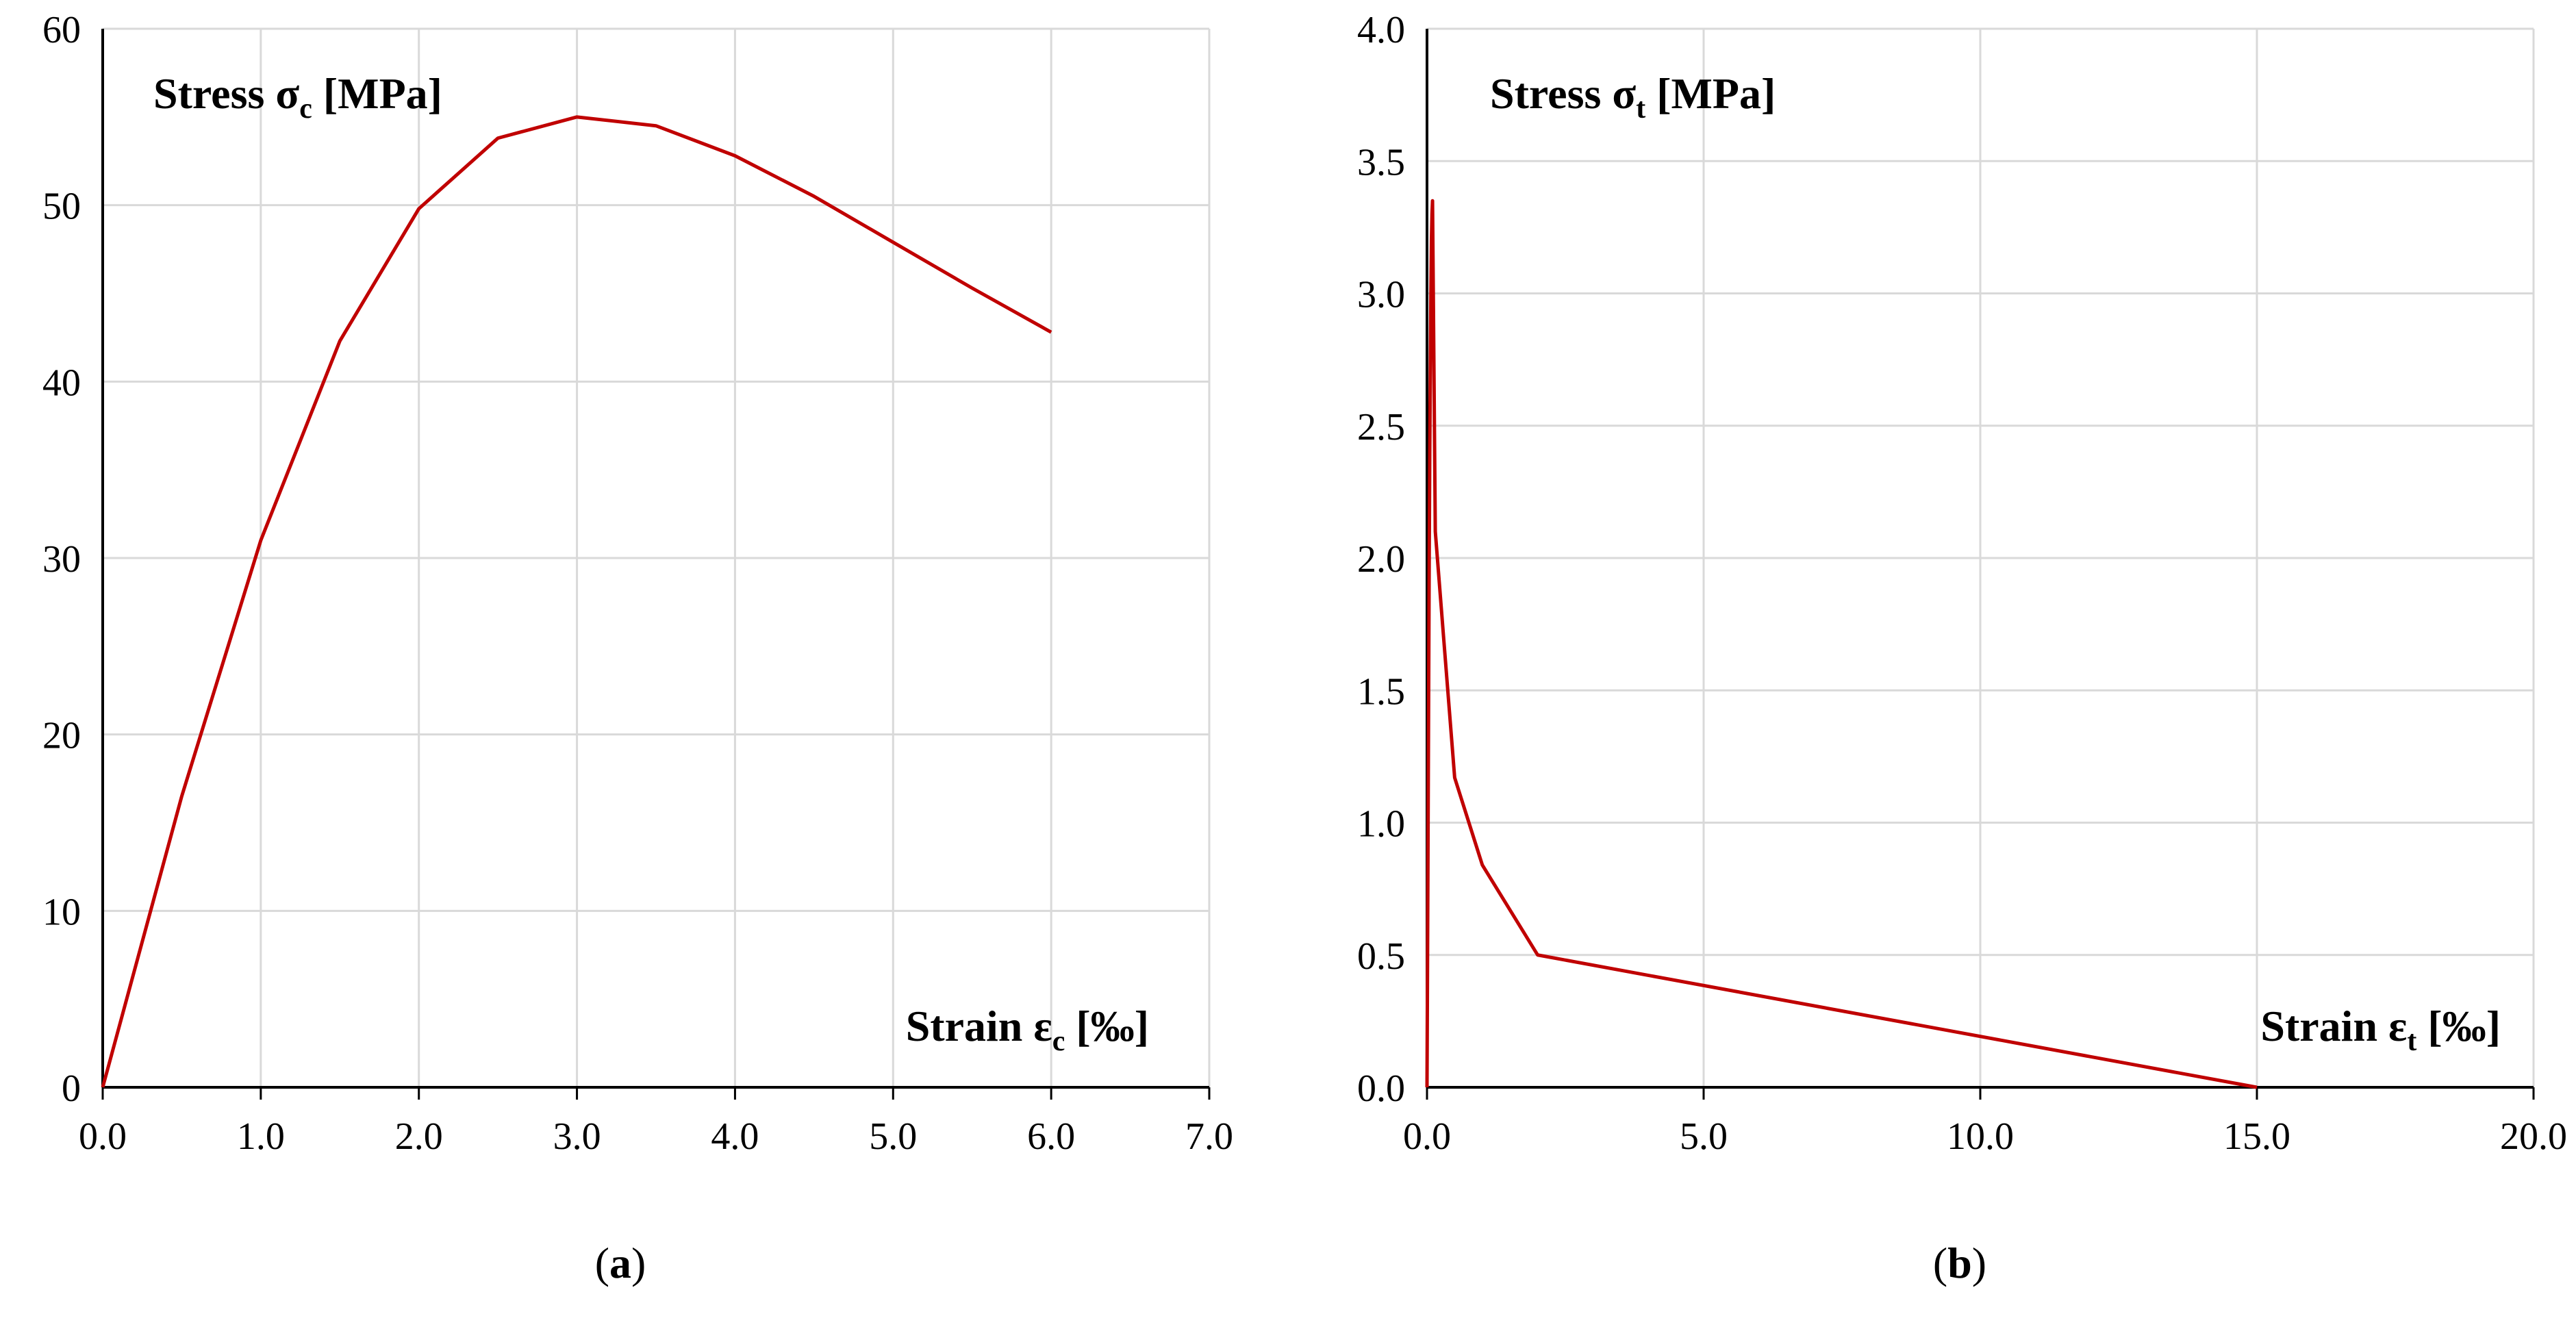 The image size is (2576, 1342). I want to click on x-tick-label: 7.0, so click(1209, 1136).